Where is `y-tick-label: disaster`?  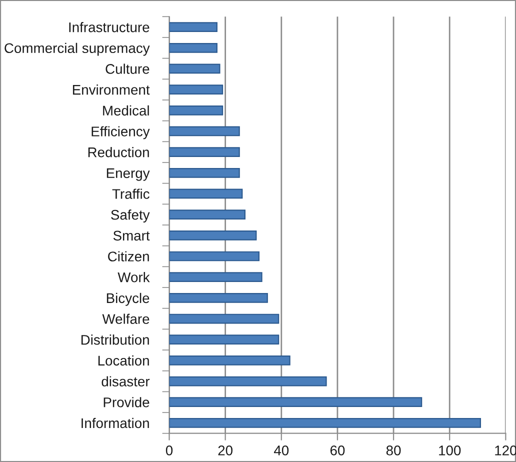
y-tick-label: disaster is located at coordinates (126, 381).